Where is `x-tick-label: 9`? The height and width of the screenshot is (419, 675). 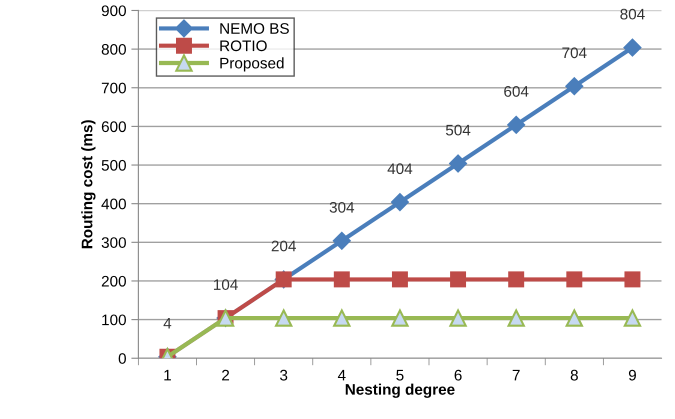
x-tick-label: 9 is located at coordinates (632, 375).